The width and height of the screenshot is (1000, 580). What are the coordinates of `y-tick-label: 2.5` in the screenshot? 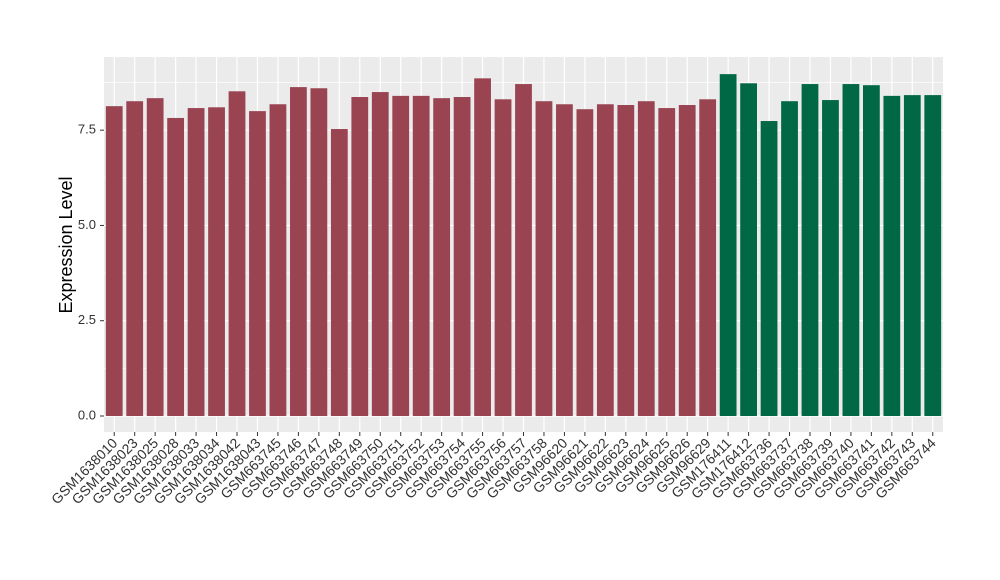 It's located at (87, 319).